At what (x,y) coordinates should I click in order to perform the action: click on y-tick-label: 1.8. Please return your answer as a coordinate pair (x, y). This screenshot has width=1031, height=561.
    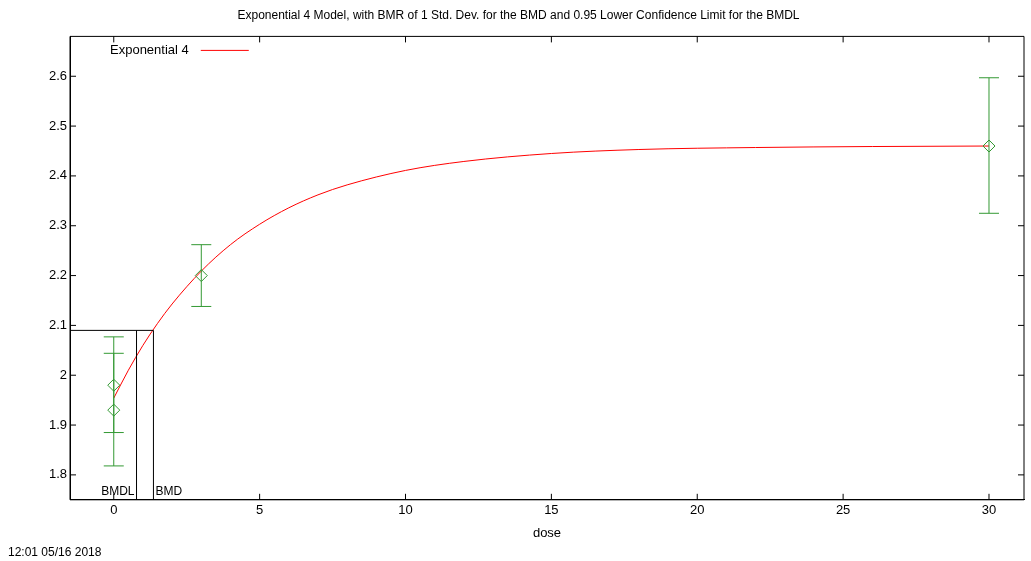
    Looking at the image, I should click on (57, 474).